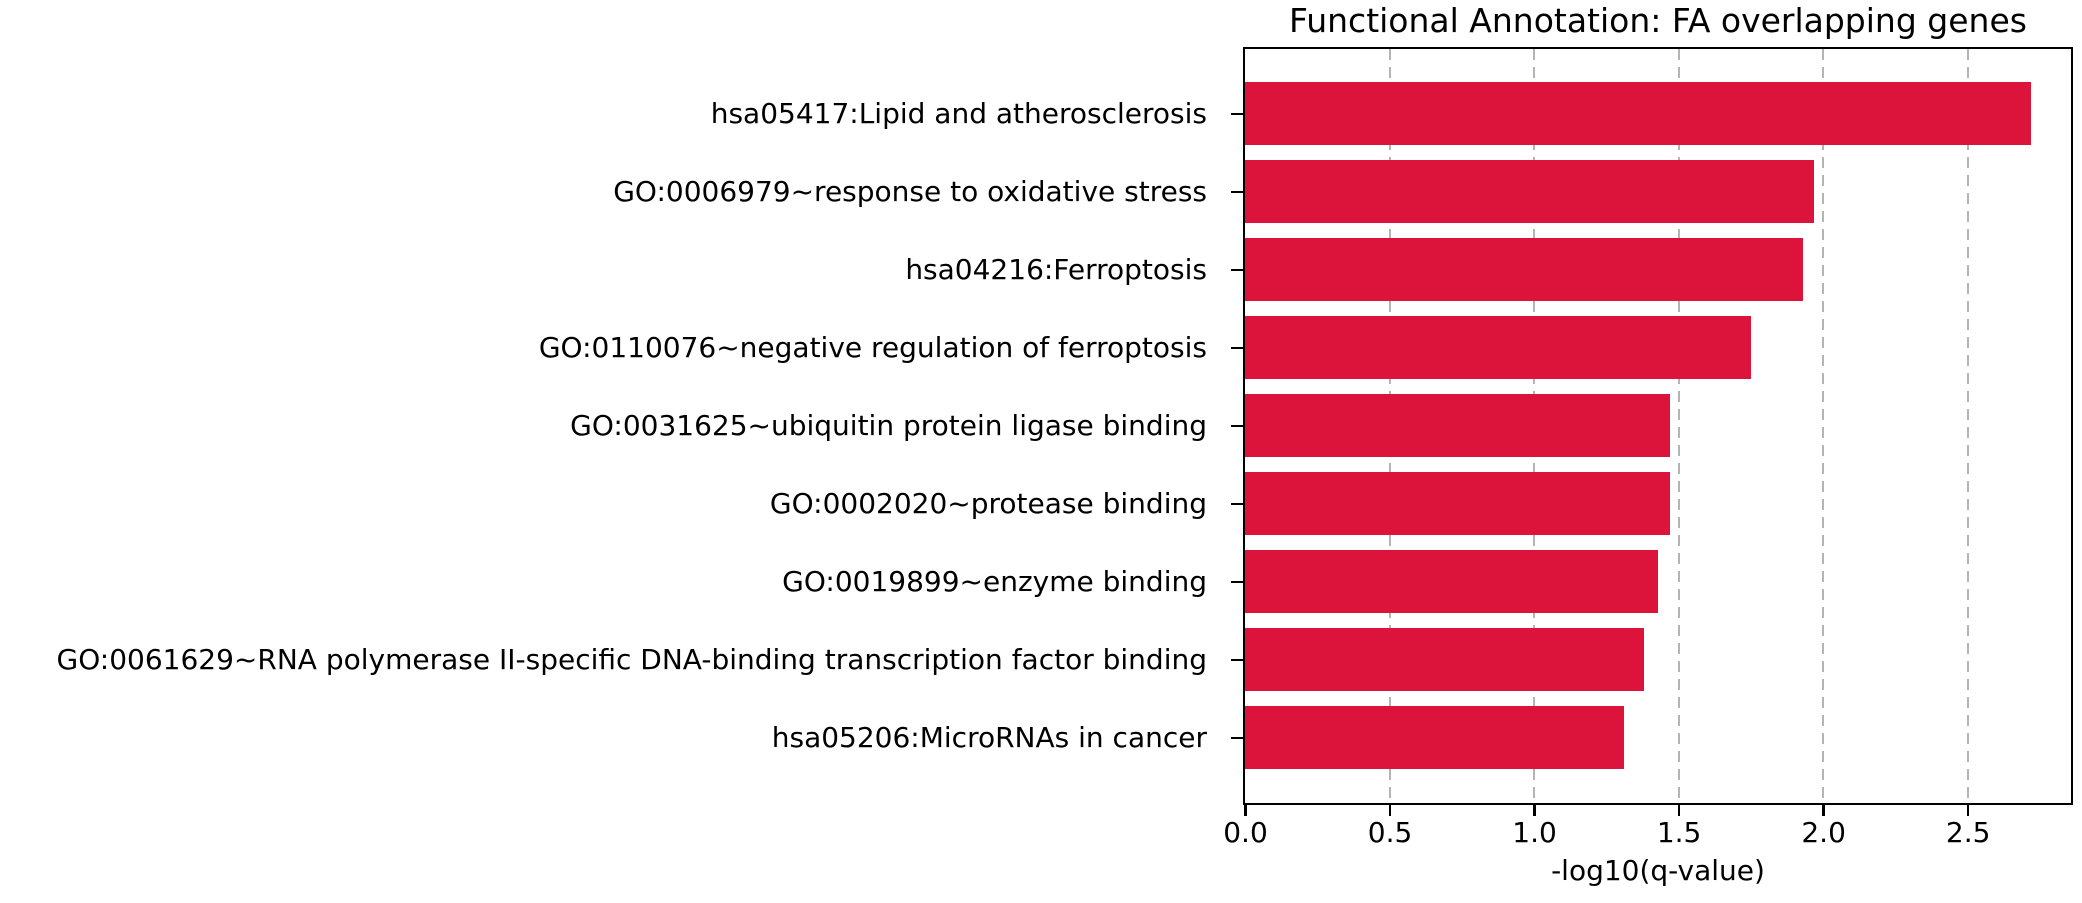 The height and width of the screenshot is (903, 2082). Describe the element at coordinates (1534, 832) in the screenshot. I see `x-tick-label: 1.0` at that location.